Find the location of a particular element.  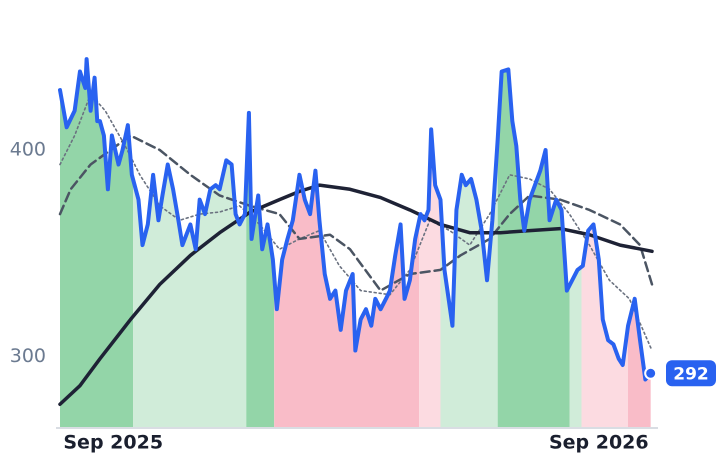

value-badge is located at coordinates (691, 373).